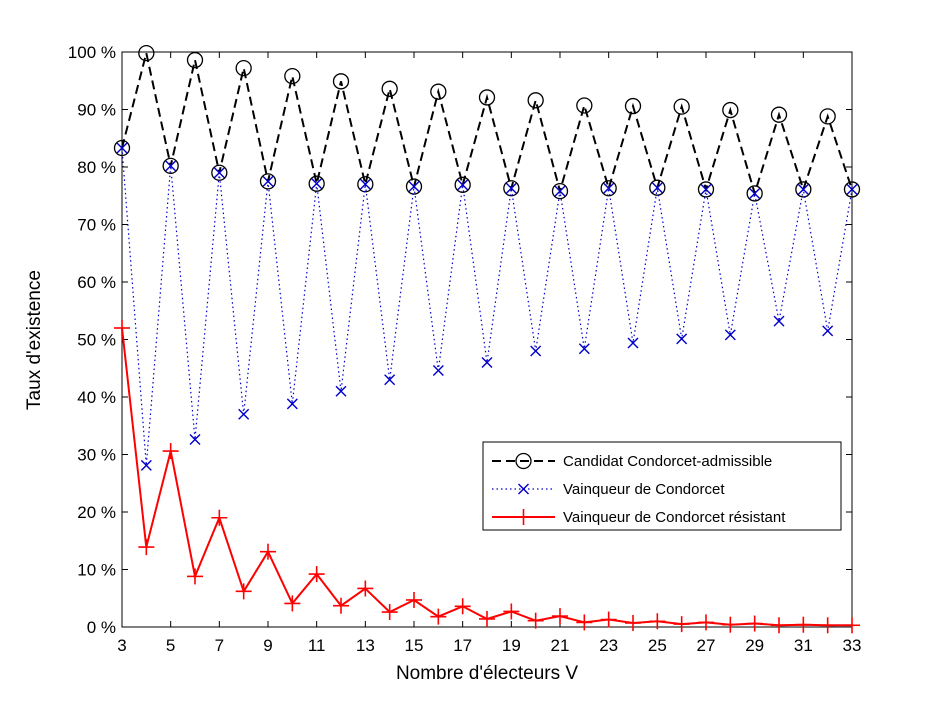  Describe the element at coordinates (34, 340) in the screenshot. I see `y-axis-title: Taux d'existence` at that location.